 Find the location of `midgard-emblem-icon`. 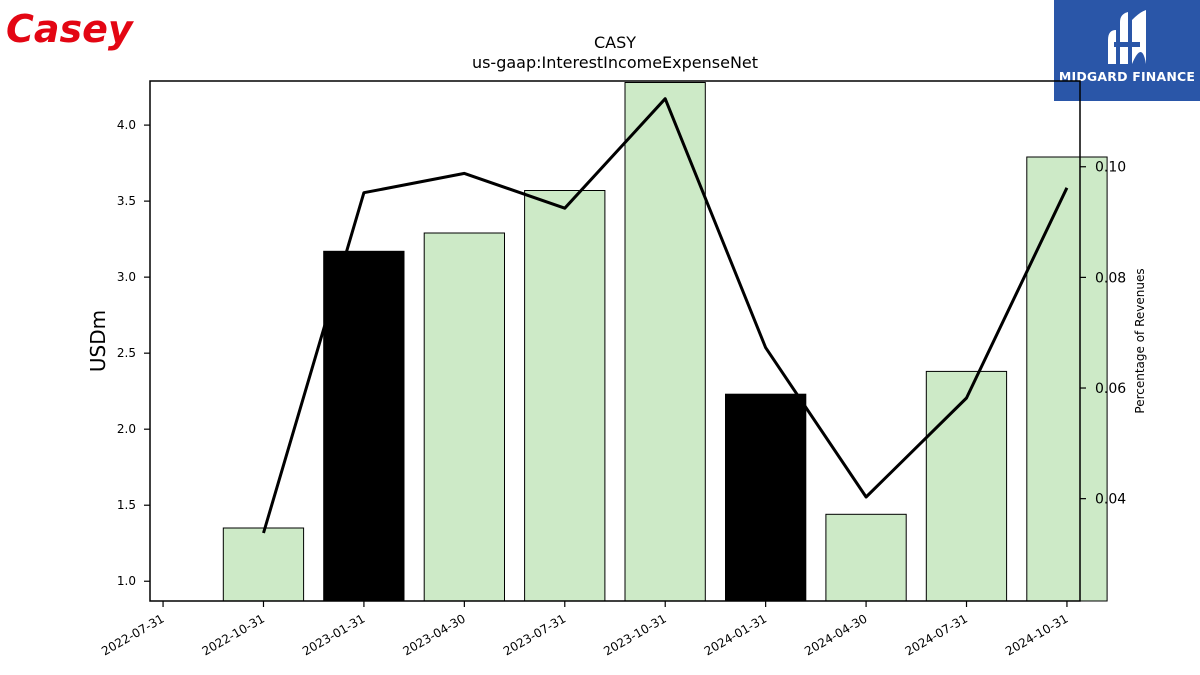

midgard-emblem-icon is located at coordinates (1127, 37).